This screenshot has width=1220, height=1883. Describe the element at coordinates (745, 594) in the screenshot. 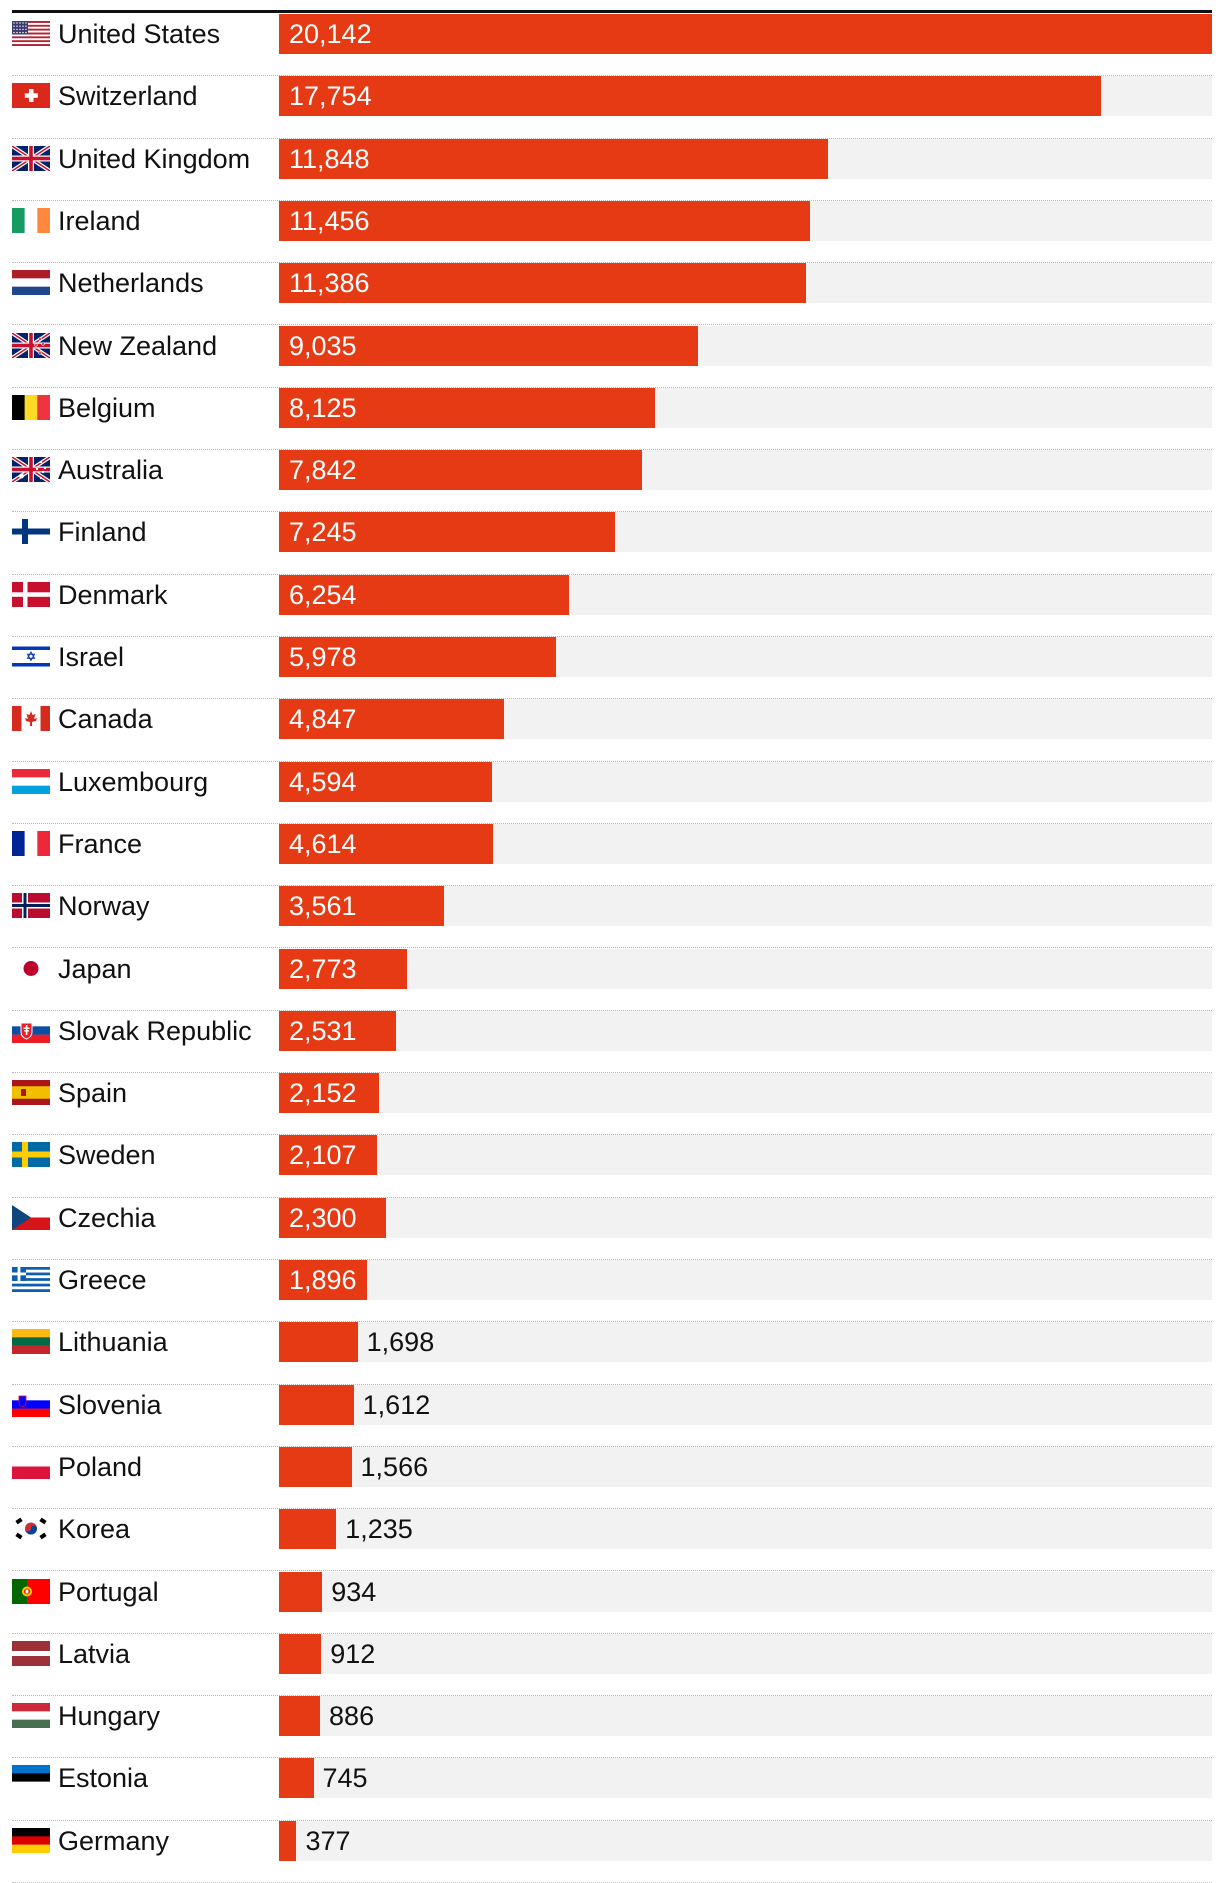

I see `bar-track: 6,254` at that location.